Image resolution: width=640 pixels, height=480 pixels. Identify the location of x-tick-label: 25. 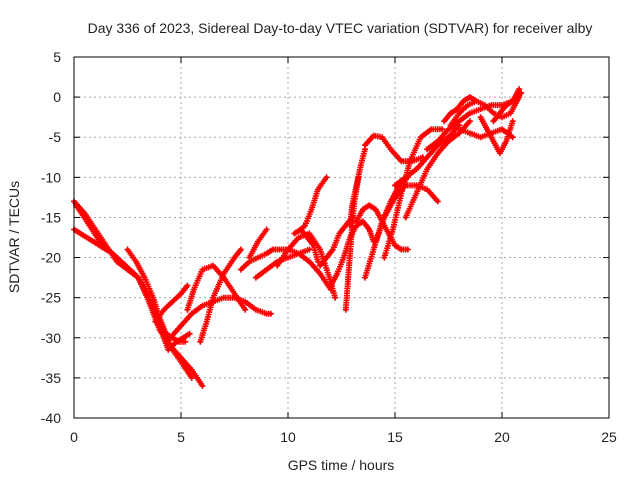
(609, 437).